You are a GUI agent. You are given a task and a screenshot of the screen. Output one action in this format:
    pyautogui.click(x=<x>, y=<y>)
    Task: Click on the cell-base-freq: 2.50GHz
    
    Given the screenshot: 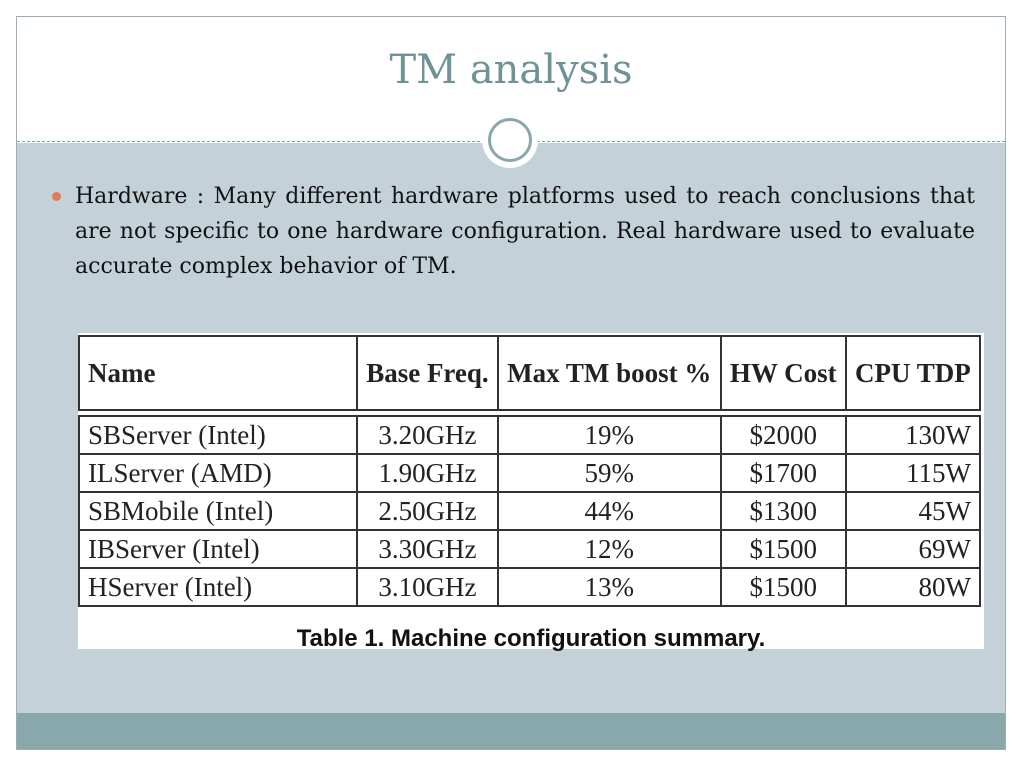 What is the action you would take?
    pyautogui.click(x=427, y=511)
    